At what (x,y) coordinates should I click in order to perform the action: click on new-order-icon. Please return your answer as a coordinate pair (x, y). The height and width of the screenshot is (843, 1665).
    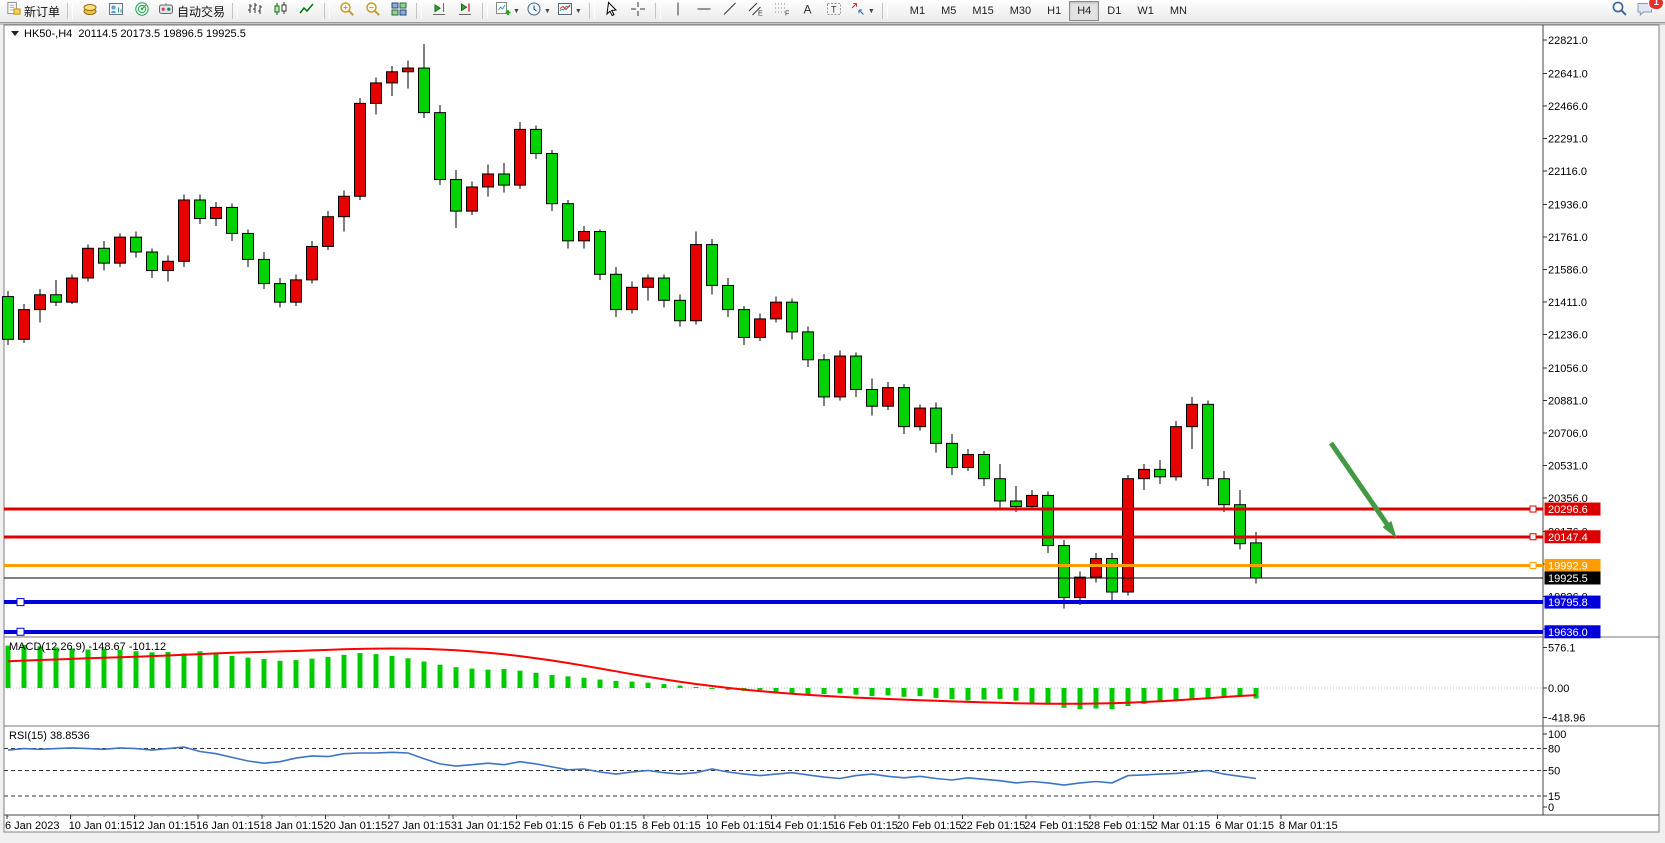
    Looking at the image, I should click on (13, 11).